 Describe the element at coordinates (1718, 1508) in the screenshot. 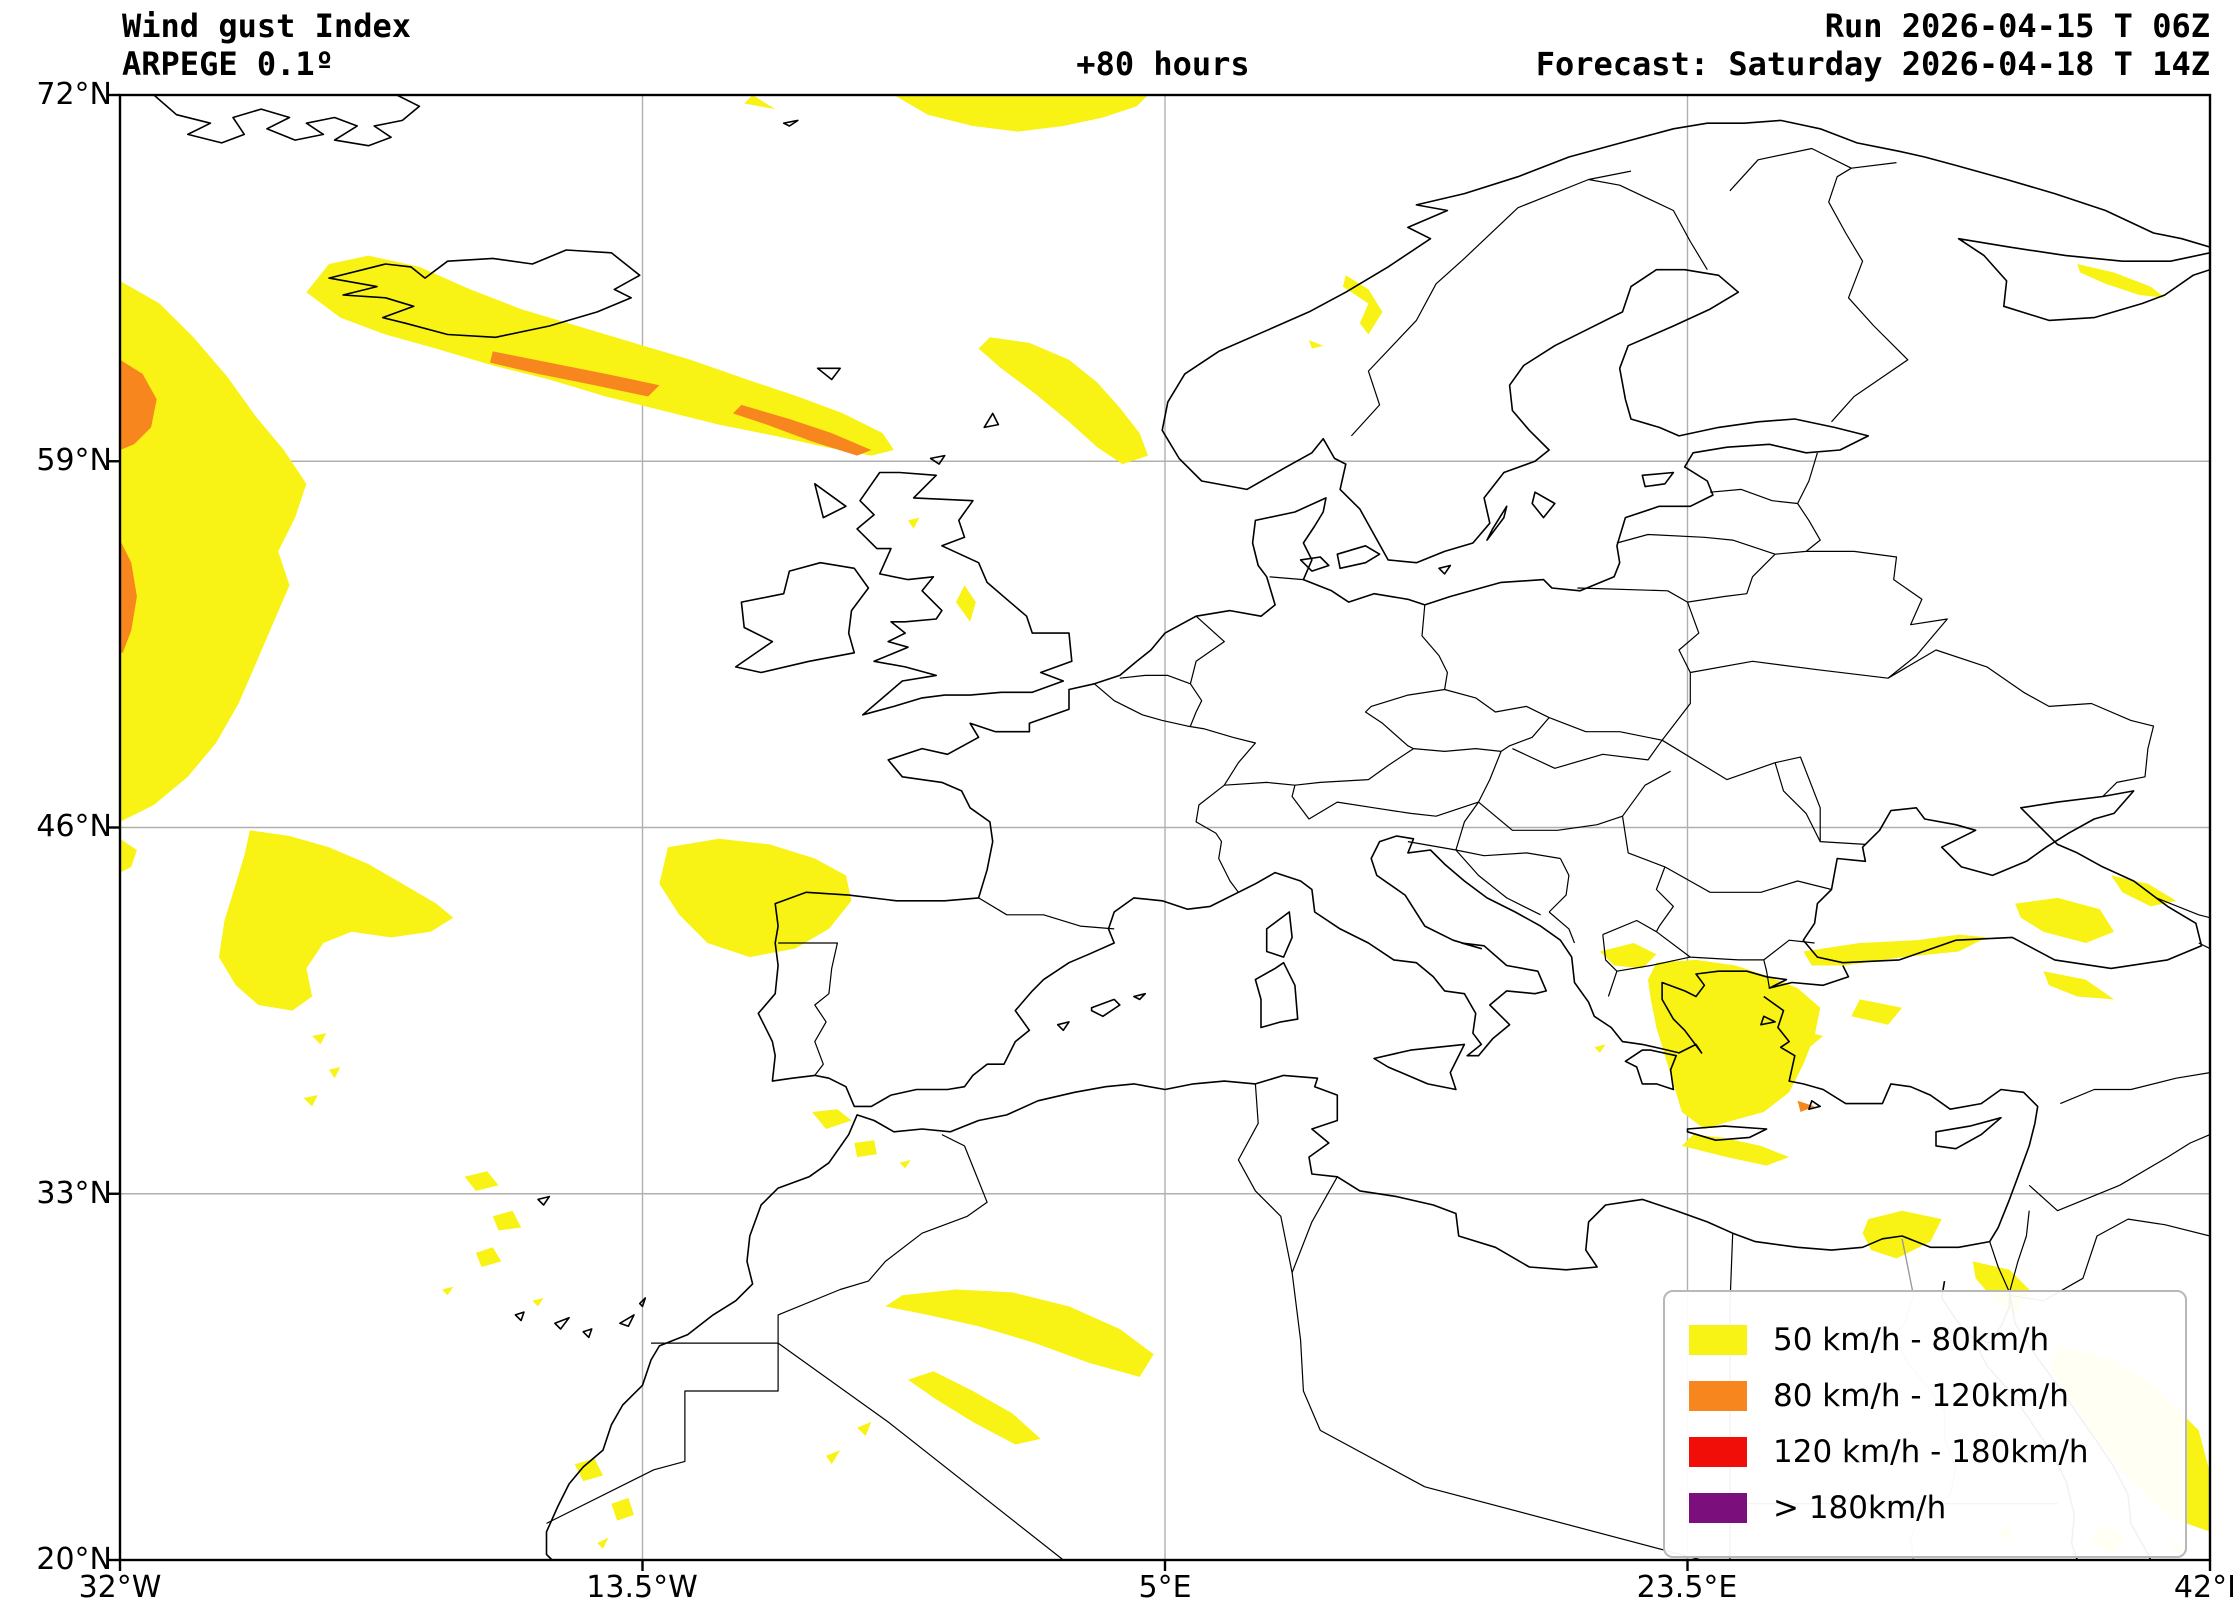

I see `legend-swatch-purple` at that location.